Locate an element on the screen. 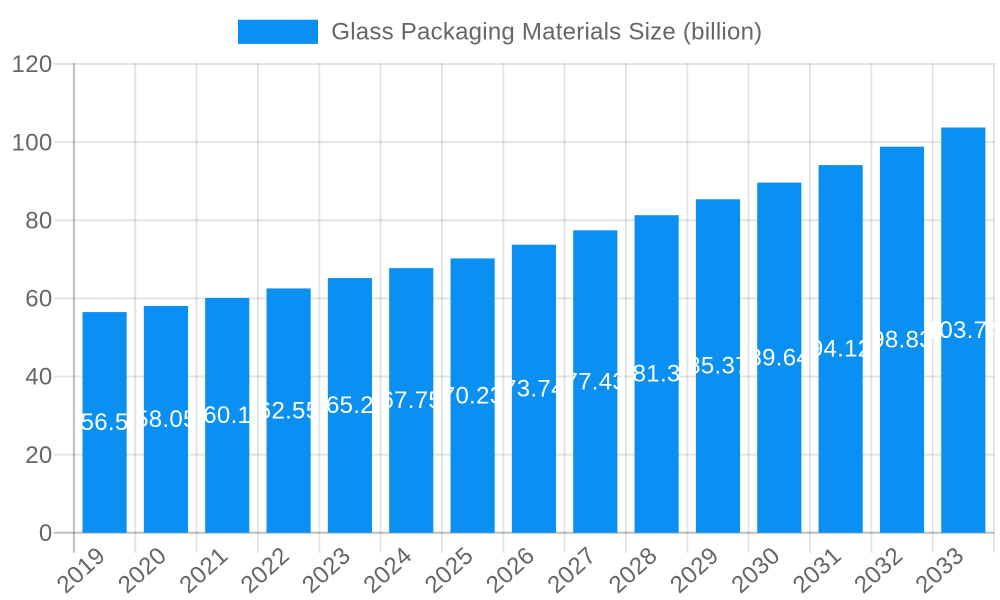  svg-text: 120 is located at coordinates (32, 64).